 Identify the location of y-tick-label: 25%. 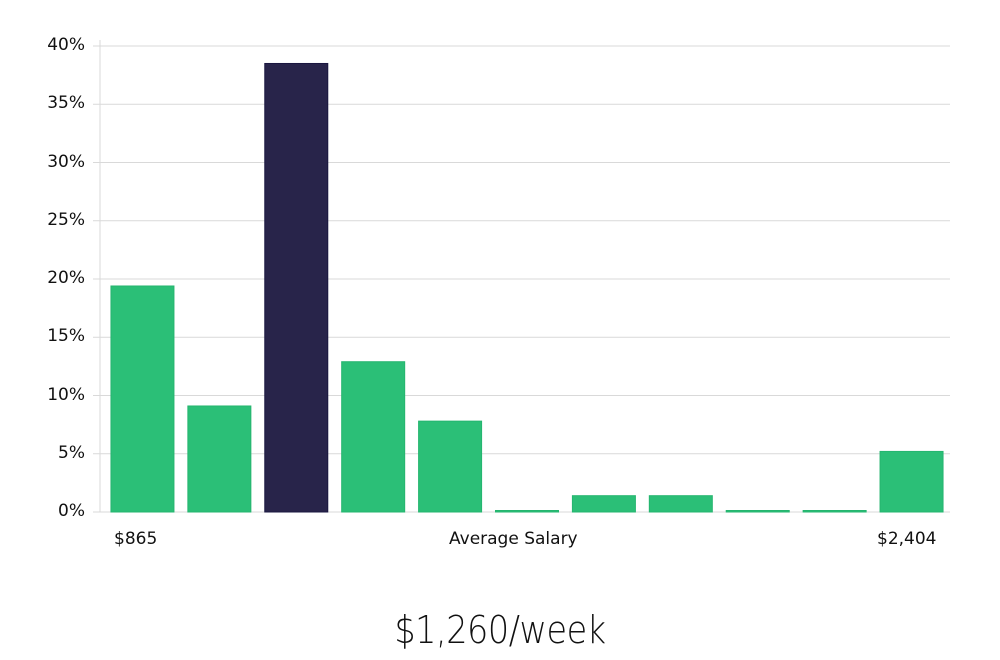
(66, 219).